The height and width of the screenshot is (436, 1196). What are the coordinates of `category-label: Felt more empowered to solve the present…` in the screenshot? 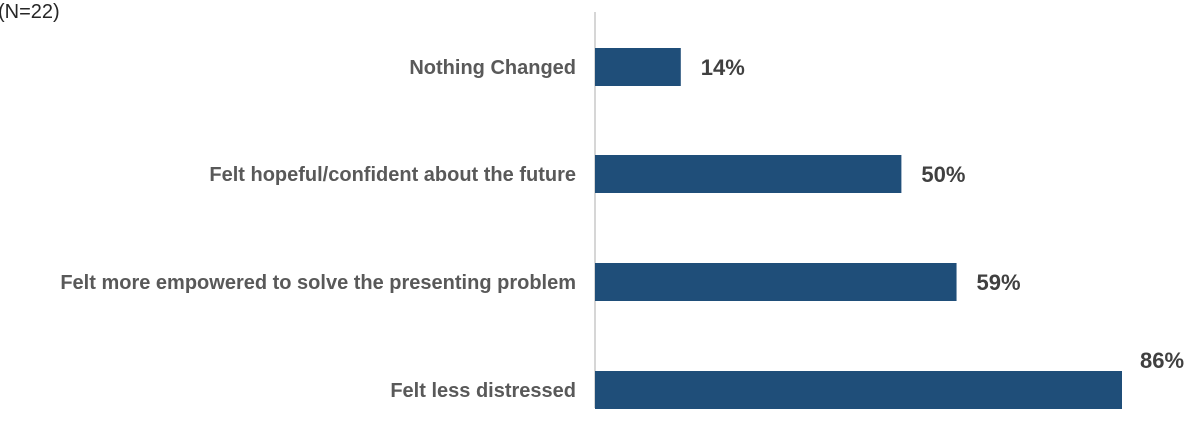 It's located at (318, 283).